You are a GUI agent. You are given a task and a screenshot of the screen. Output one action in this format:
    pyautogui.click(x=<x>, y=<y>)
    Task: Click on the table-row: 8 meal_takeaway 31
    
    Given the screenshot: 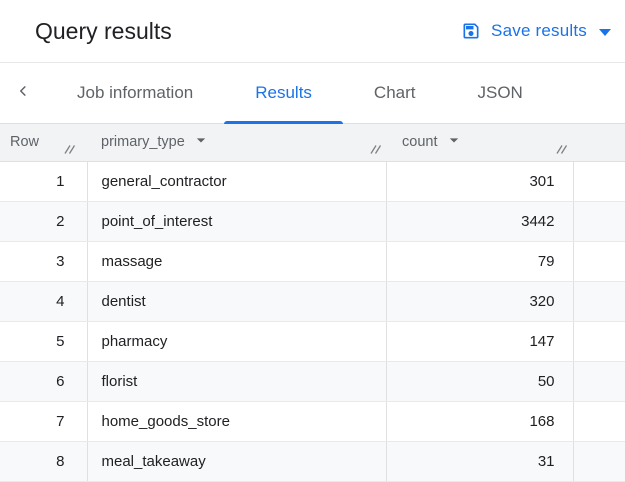 What is the action you would take?
    pyautogui.click(x=312, y=461)
    